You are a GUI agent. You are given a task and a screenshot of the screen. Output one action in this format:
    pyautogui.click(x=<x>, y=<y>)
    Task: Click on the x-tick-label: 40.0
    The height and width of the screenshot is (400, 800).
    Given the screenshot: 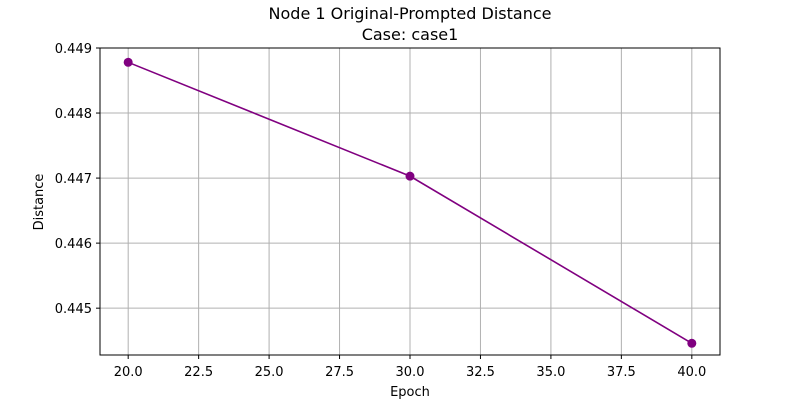 What is the action you would take?
    pyautogui.click(x=691, y=372)
    